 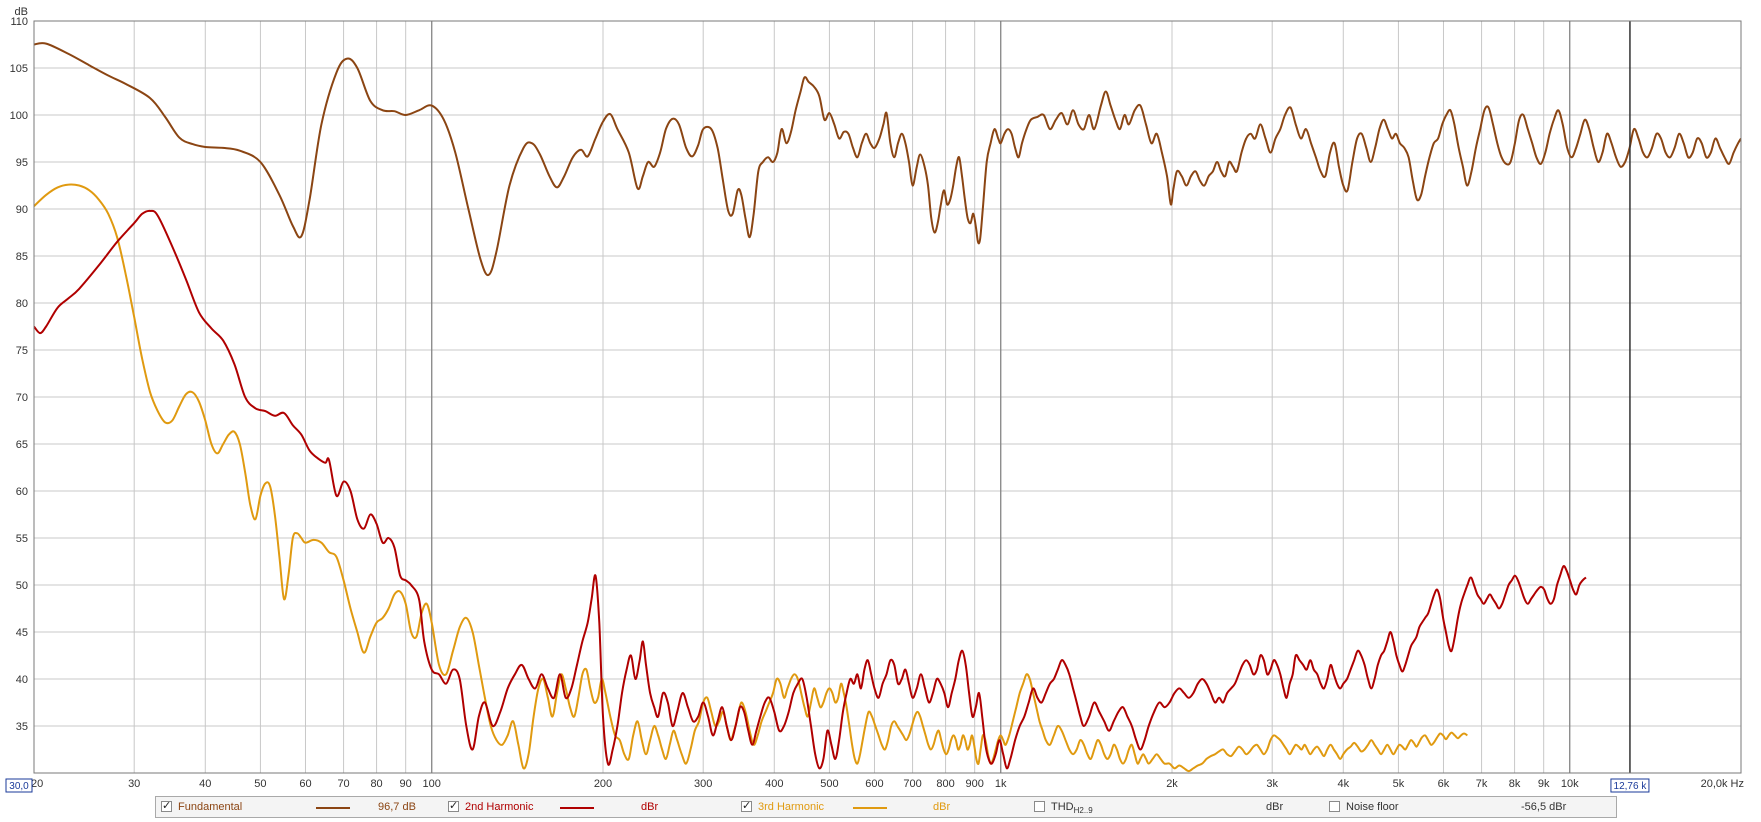 I want to click on 2nd-harmonic-checkbox: ✓, so click(x=453, y=806).